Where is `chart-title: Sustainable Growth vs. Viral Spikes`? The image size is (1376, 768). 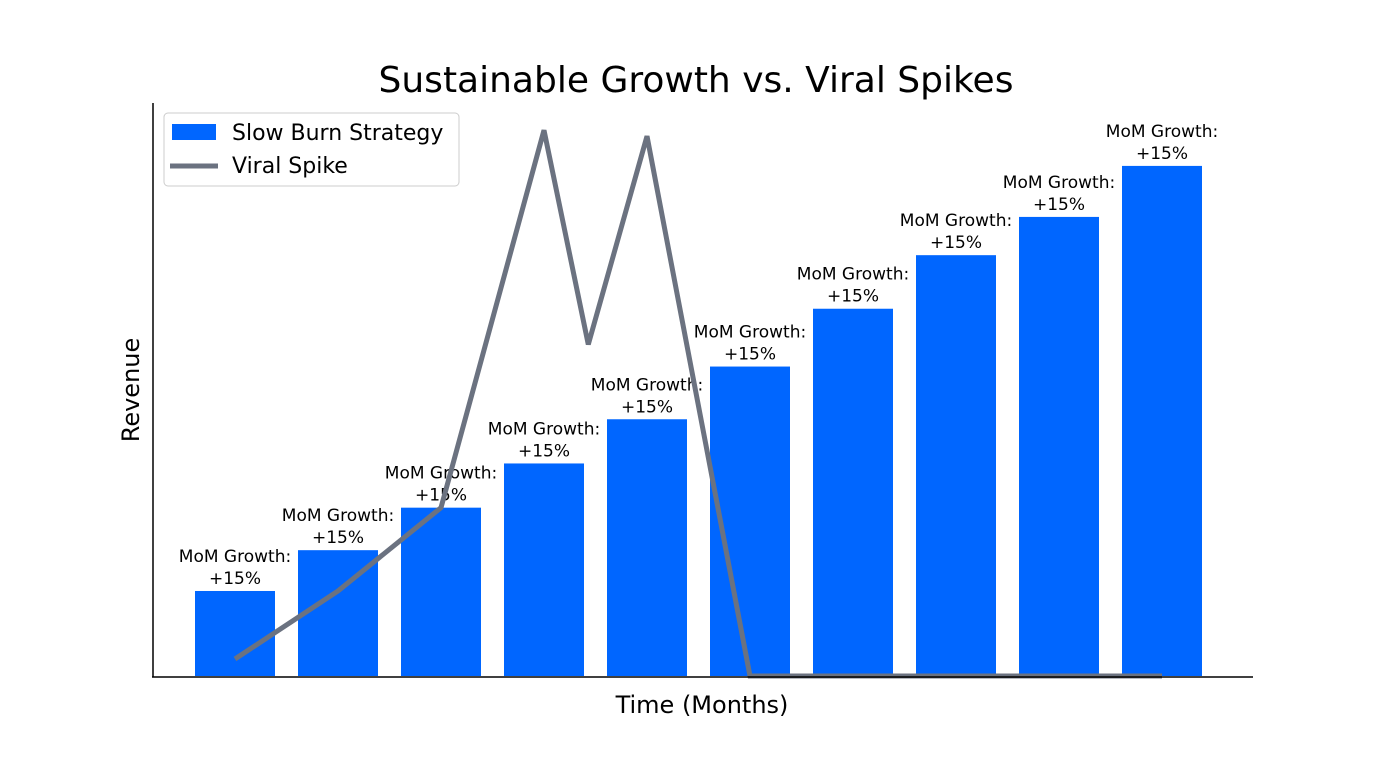
chart-title: Sustainable Growth vs. Viral Spikes is located at coordinates (696, 80).